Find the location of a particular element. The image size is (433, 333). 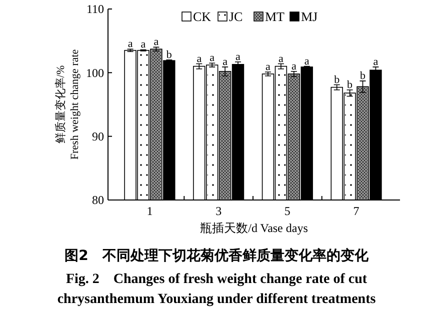

x-axis-title: 瓶插天数/d Vase days is located at coordinates (254, 228).